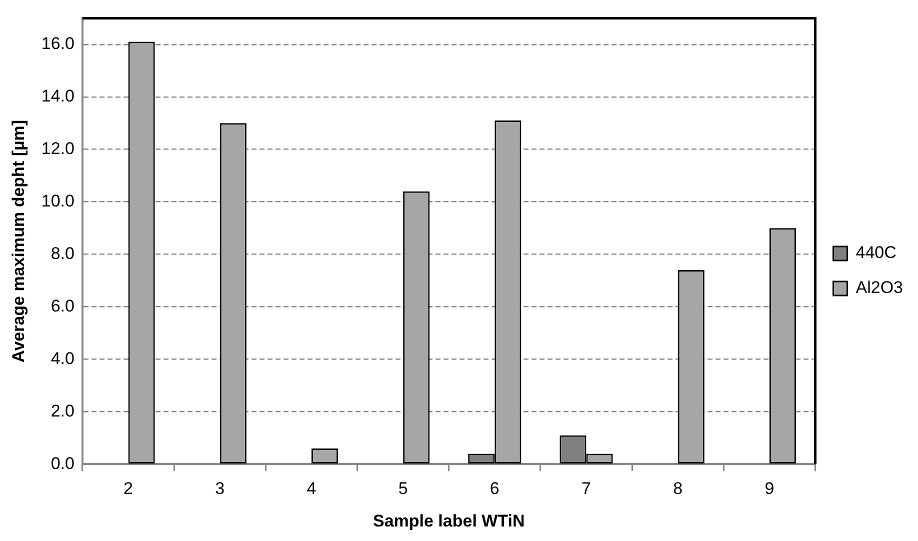 The height and width of the screenshot is (541, 918). Describe the element at coordinates (495, 488) in the screenshot. I see `x-tick-label: 6` at that location.